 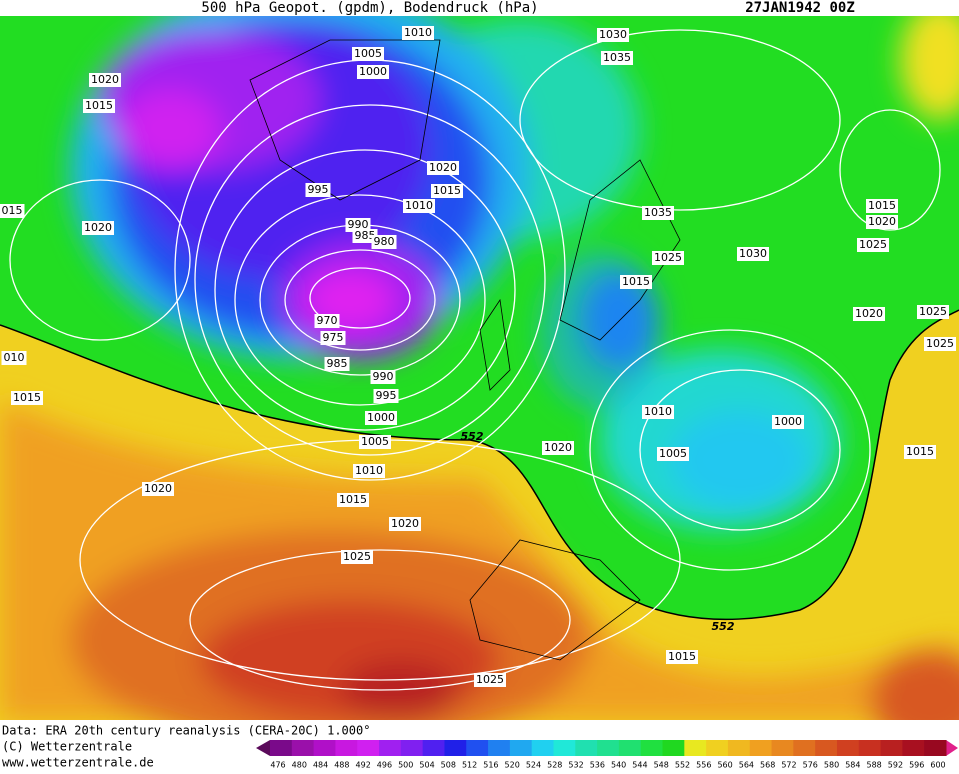 What do you see at coordinates (341, 765) in the screenshot?
I see `colorbar-label: 488` at bounding box center [341, 765].